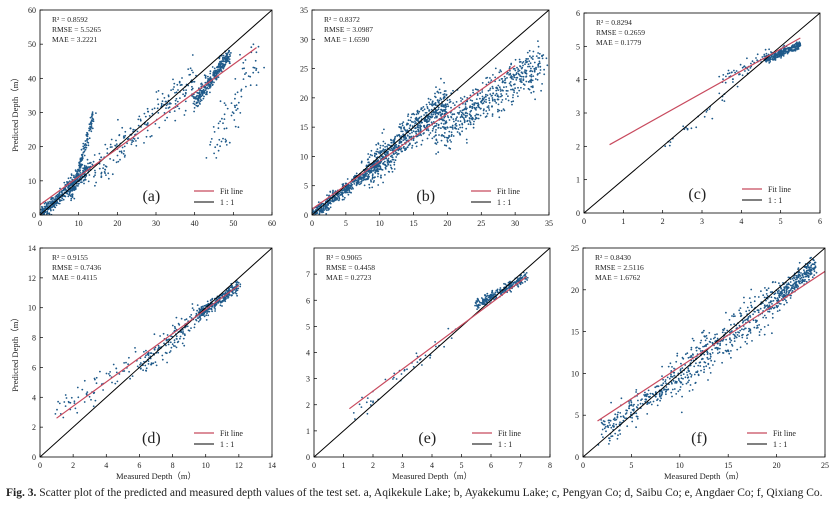 The width and height of the screenshot is (839, 525). What do you see at coordinates (346, 223) in the screenshot?
I see `x-tick-label: 5` at bounding box center [346, 223].